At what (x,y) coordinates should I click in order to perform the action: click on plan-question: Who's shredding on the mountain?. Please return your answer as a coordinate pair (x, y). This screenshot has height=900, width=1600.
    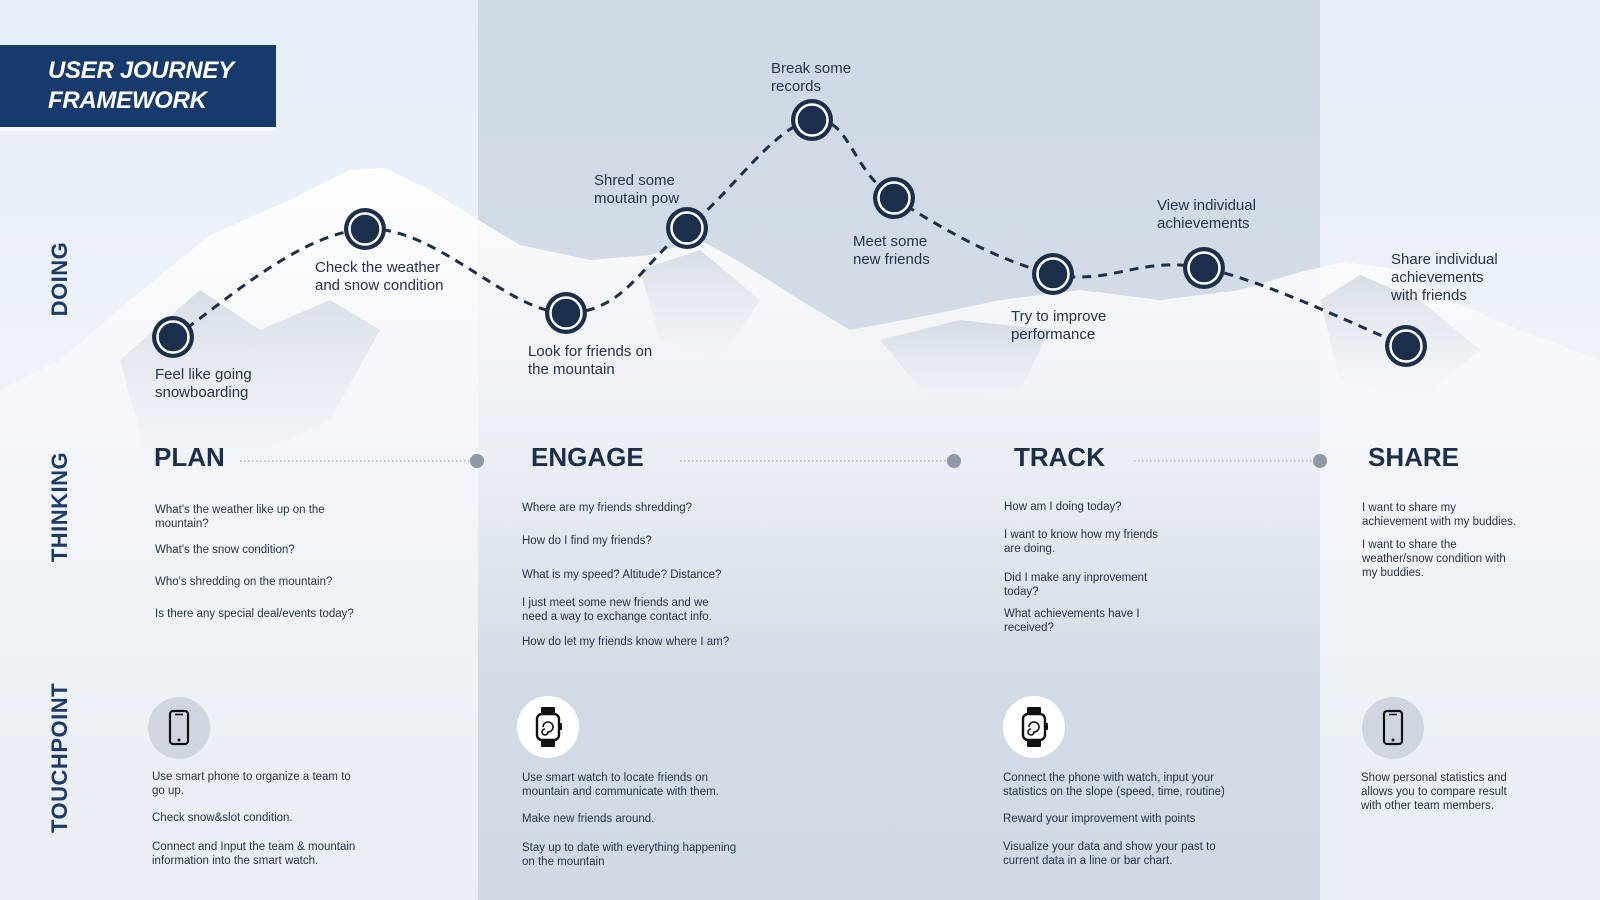
    Looking at the image, I should click on (244, 582).